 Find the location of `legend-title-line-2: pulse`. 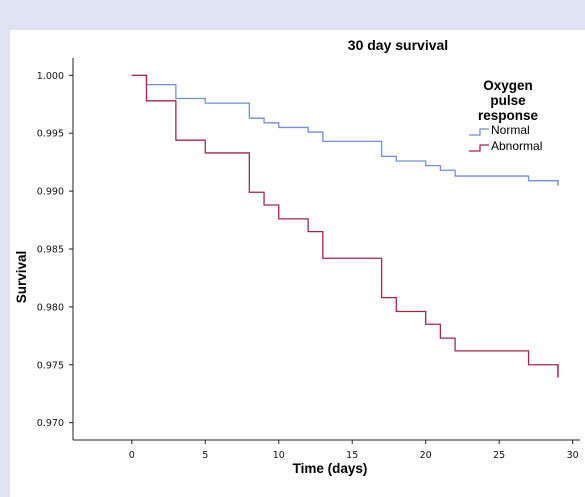

legend-title-line-2: pulse is located at coordinates (508, 100).